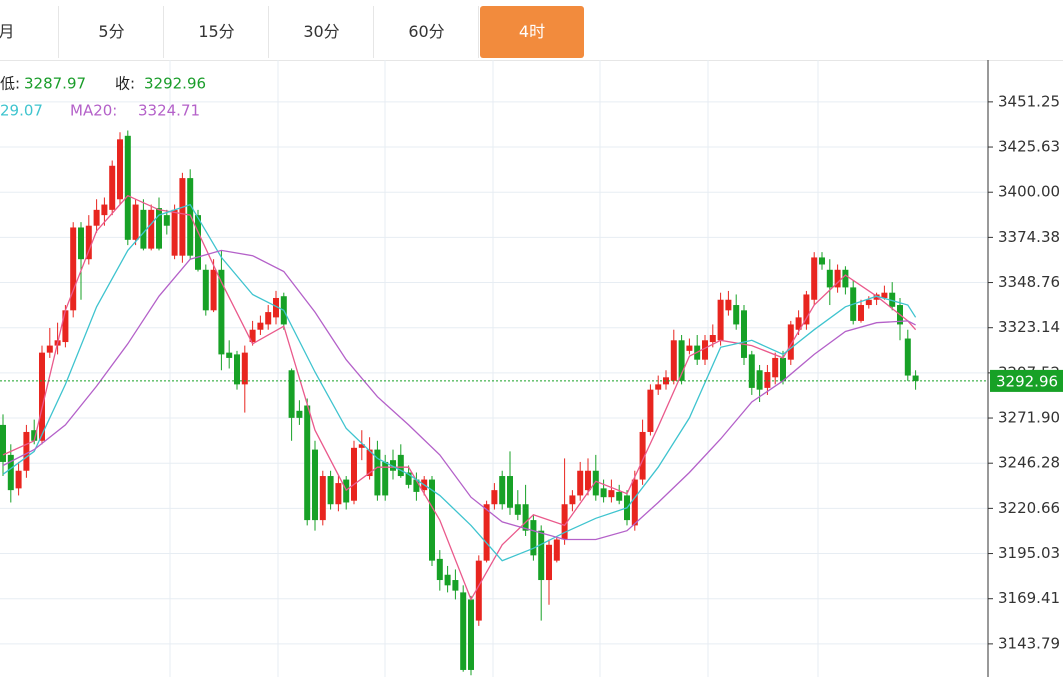 This screenshot has height=677, width=1063. I want to click on close-value: 3292.96, so click(175, 84).